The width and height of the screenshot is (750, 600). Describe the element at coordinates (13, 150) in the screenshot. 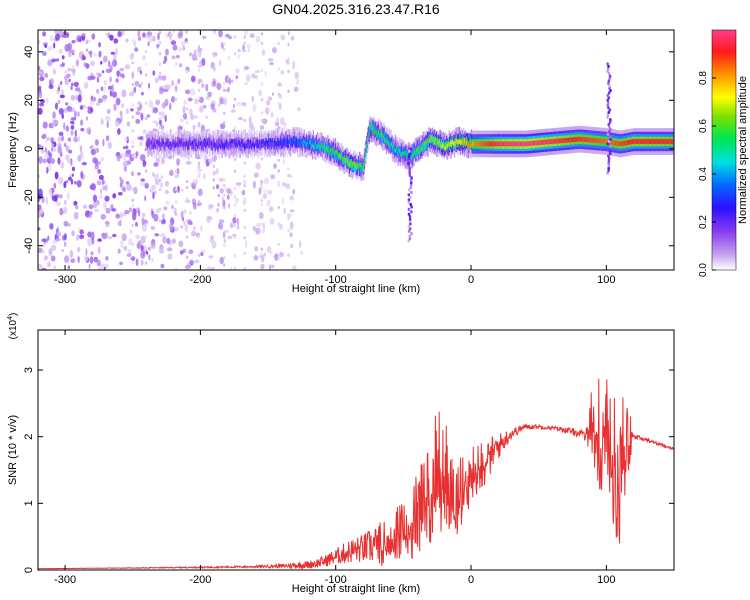

I see `spectrogram-y-label: Frequency (Hz)` at that location.